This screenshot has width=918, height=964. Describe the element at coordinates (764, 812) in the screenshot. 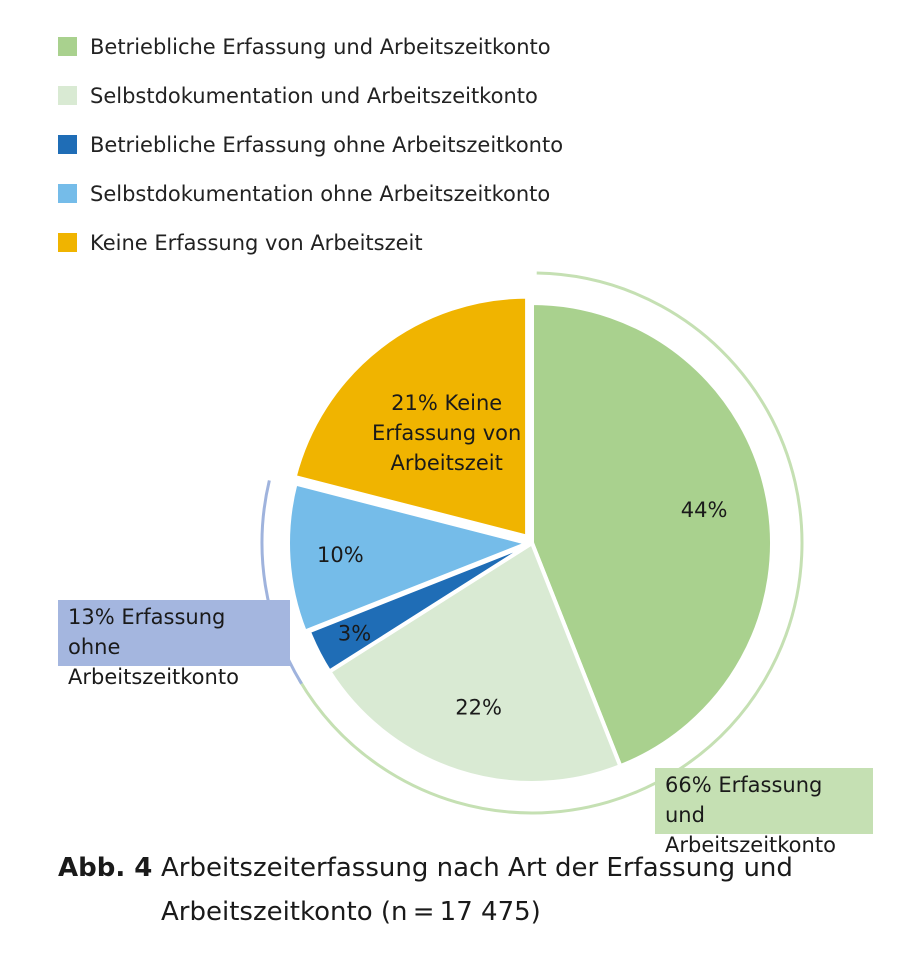

I see `group-callout-with-account: 66% Erfassung und Arbeitszeitkonto` at that location.